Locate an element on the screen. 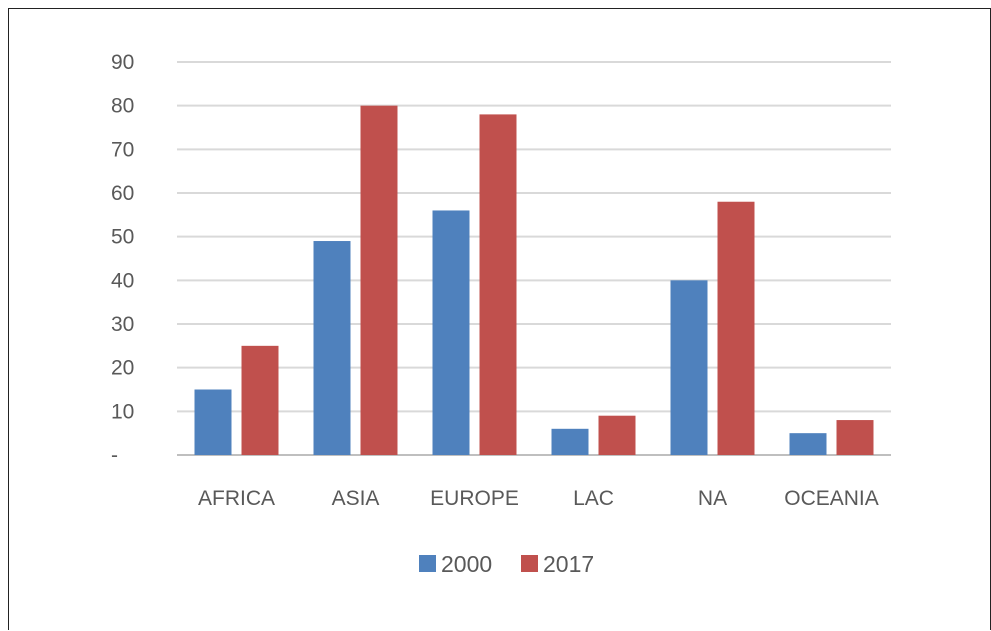 This screenshot has width=991, height=631. bar-africa-2017 is located at coordinates (260, 400).